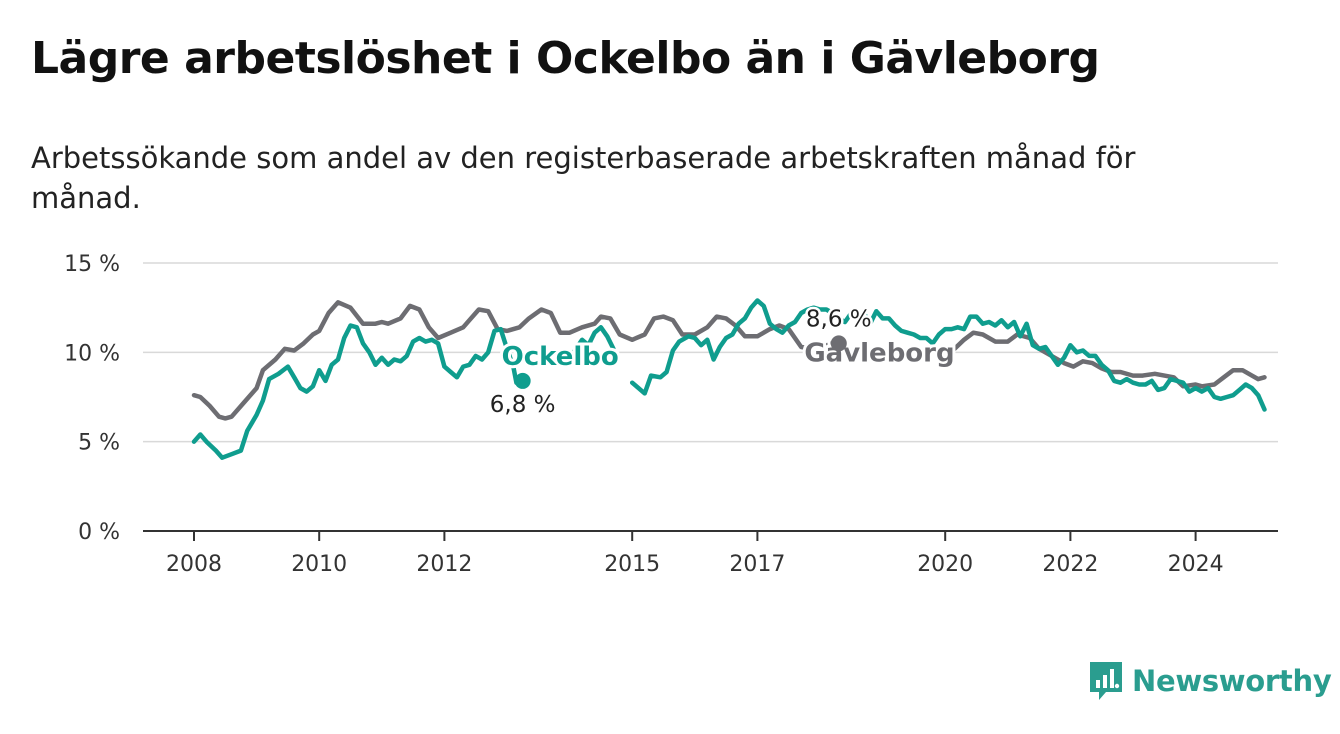  What do you see at coordinates (99, 532) in the screenshot?
I see `y-tick-label: 0 %` at bounding box center [99, 532].